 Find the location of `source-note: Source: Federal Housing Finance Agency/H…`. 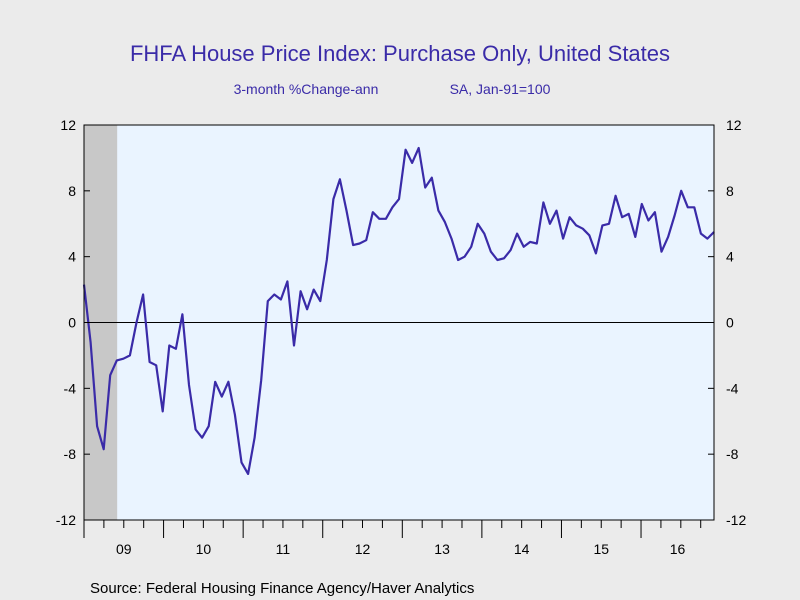

source-note: Source: Federal Housing Finance Agency/H… is located at coordinates (282, 588).